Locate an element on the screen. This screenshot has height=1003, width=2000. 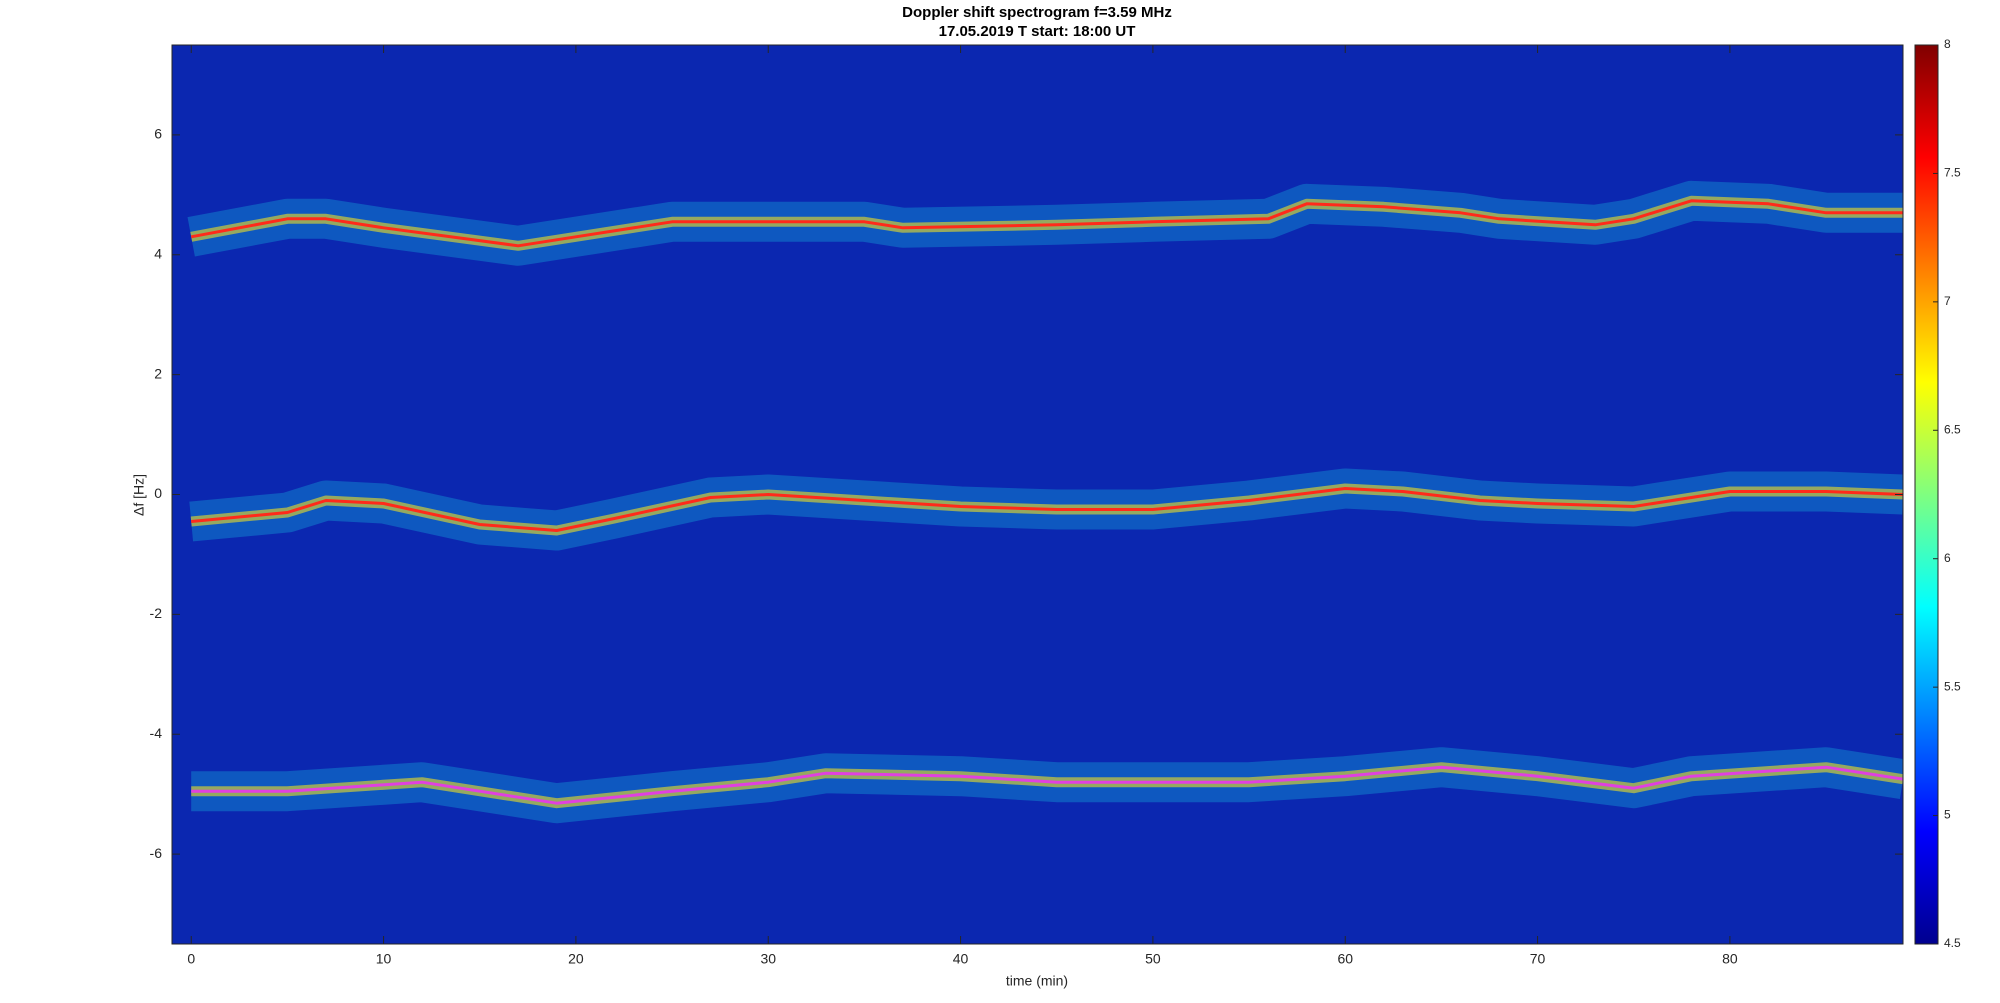
colorbar-tick-label: 6.5 is located at coordinates (1952, 429).